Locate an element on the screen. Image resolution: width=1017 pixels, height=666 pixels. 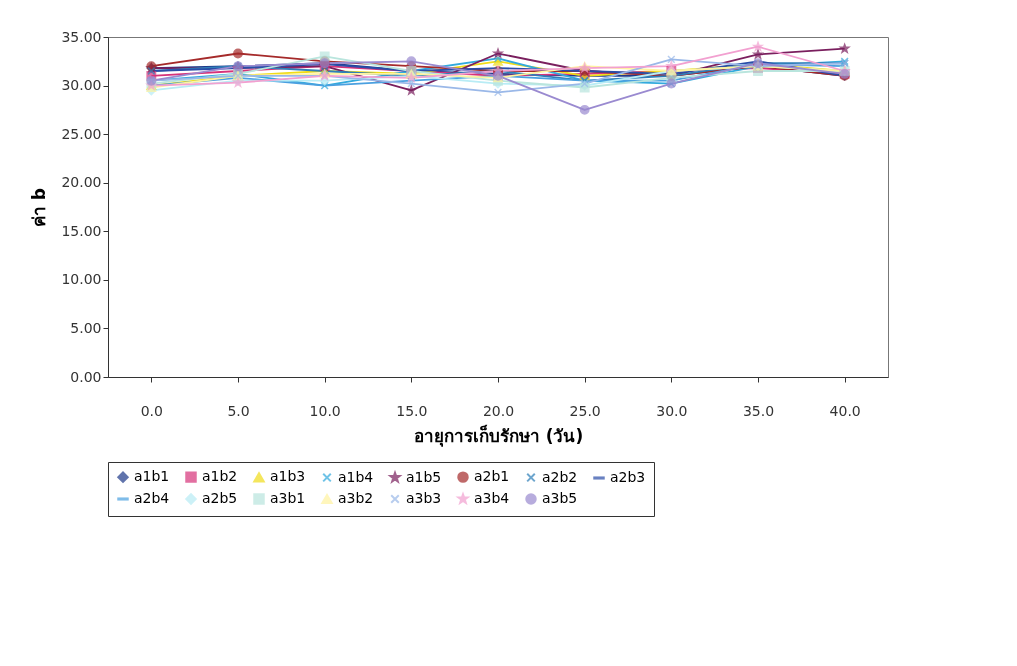
x-tick-label: 20.0 is located at coordinates (498, 410).